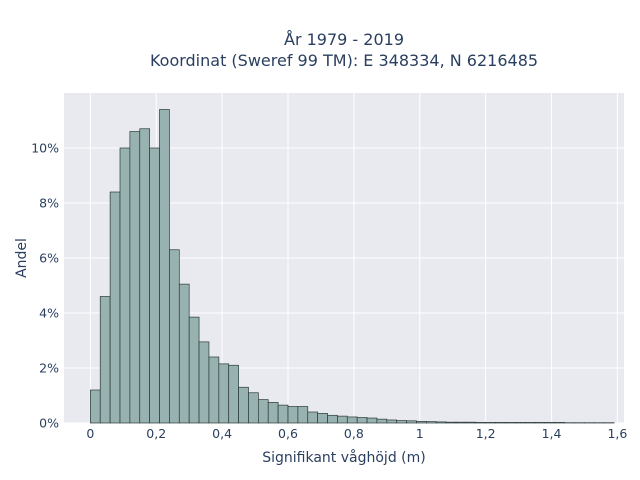 This screenshot has width=640, height=480. I want to click on x-tick-label: 0,6, so click(288, 433).